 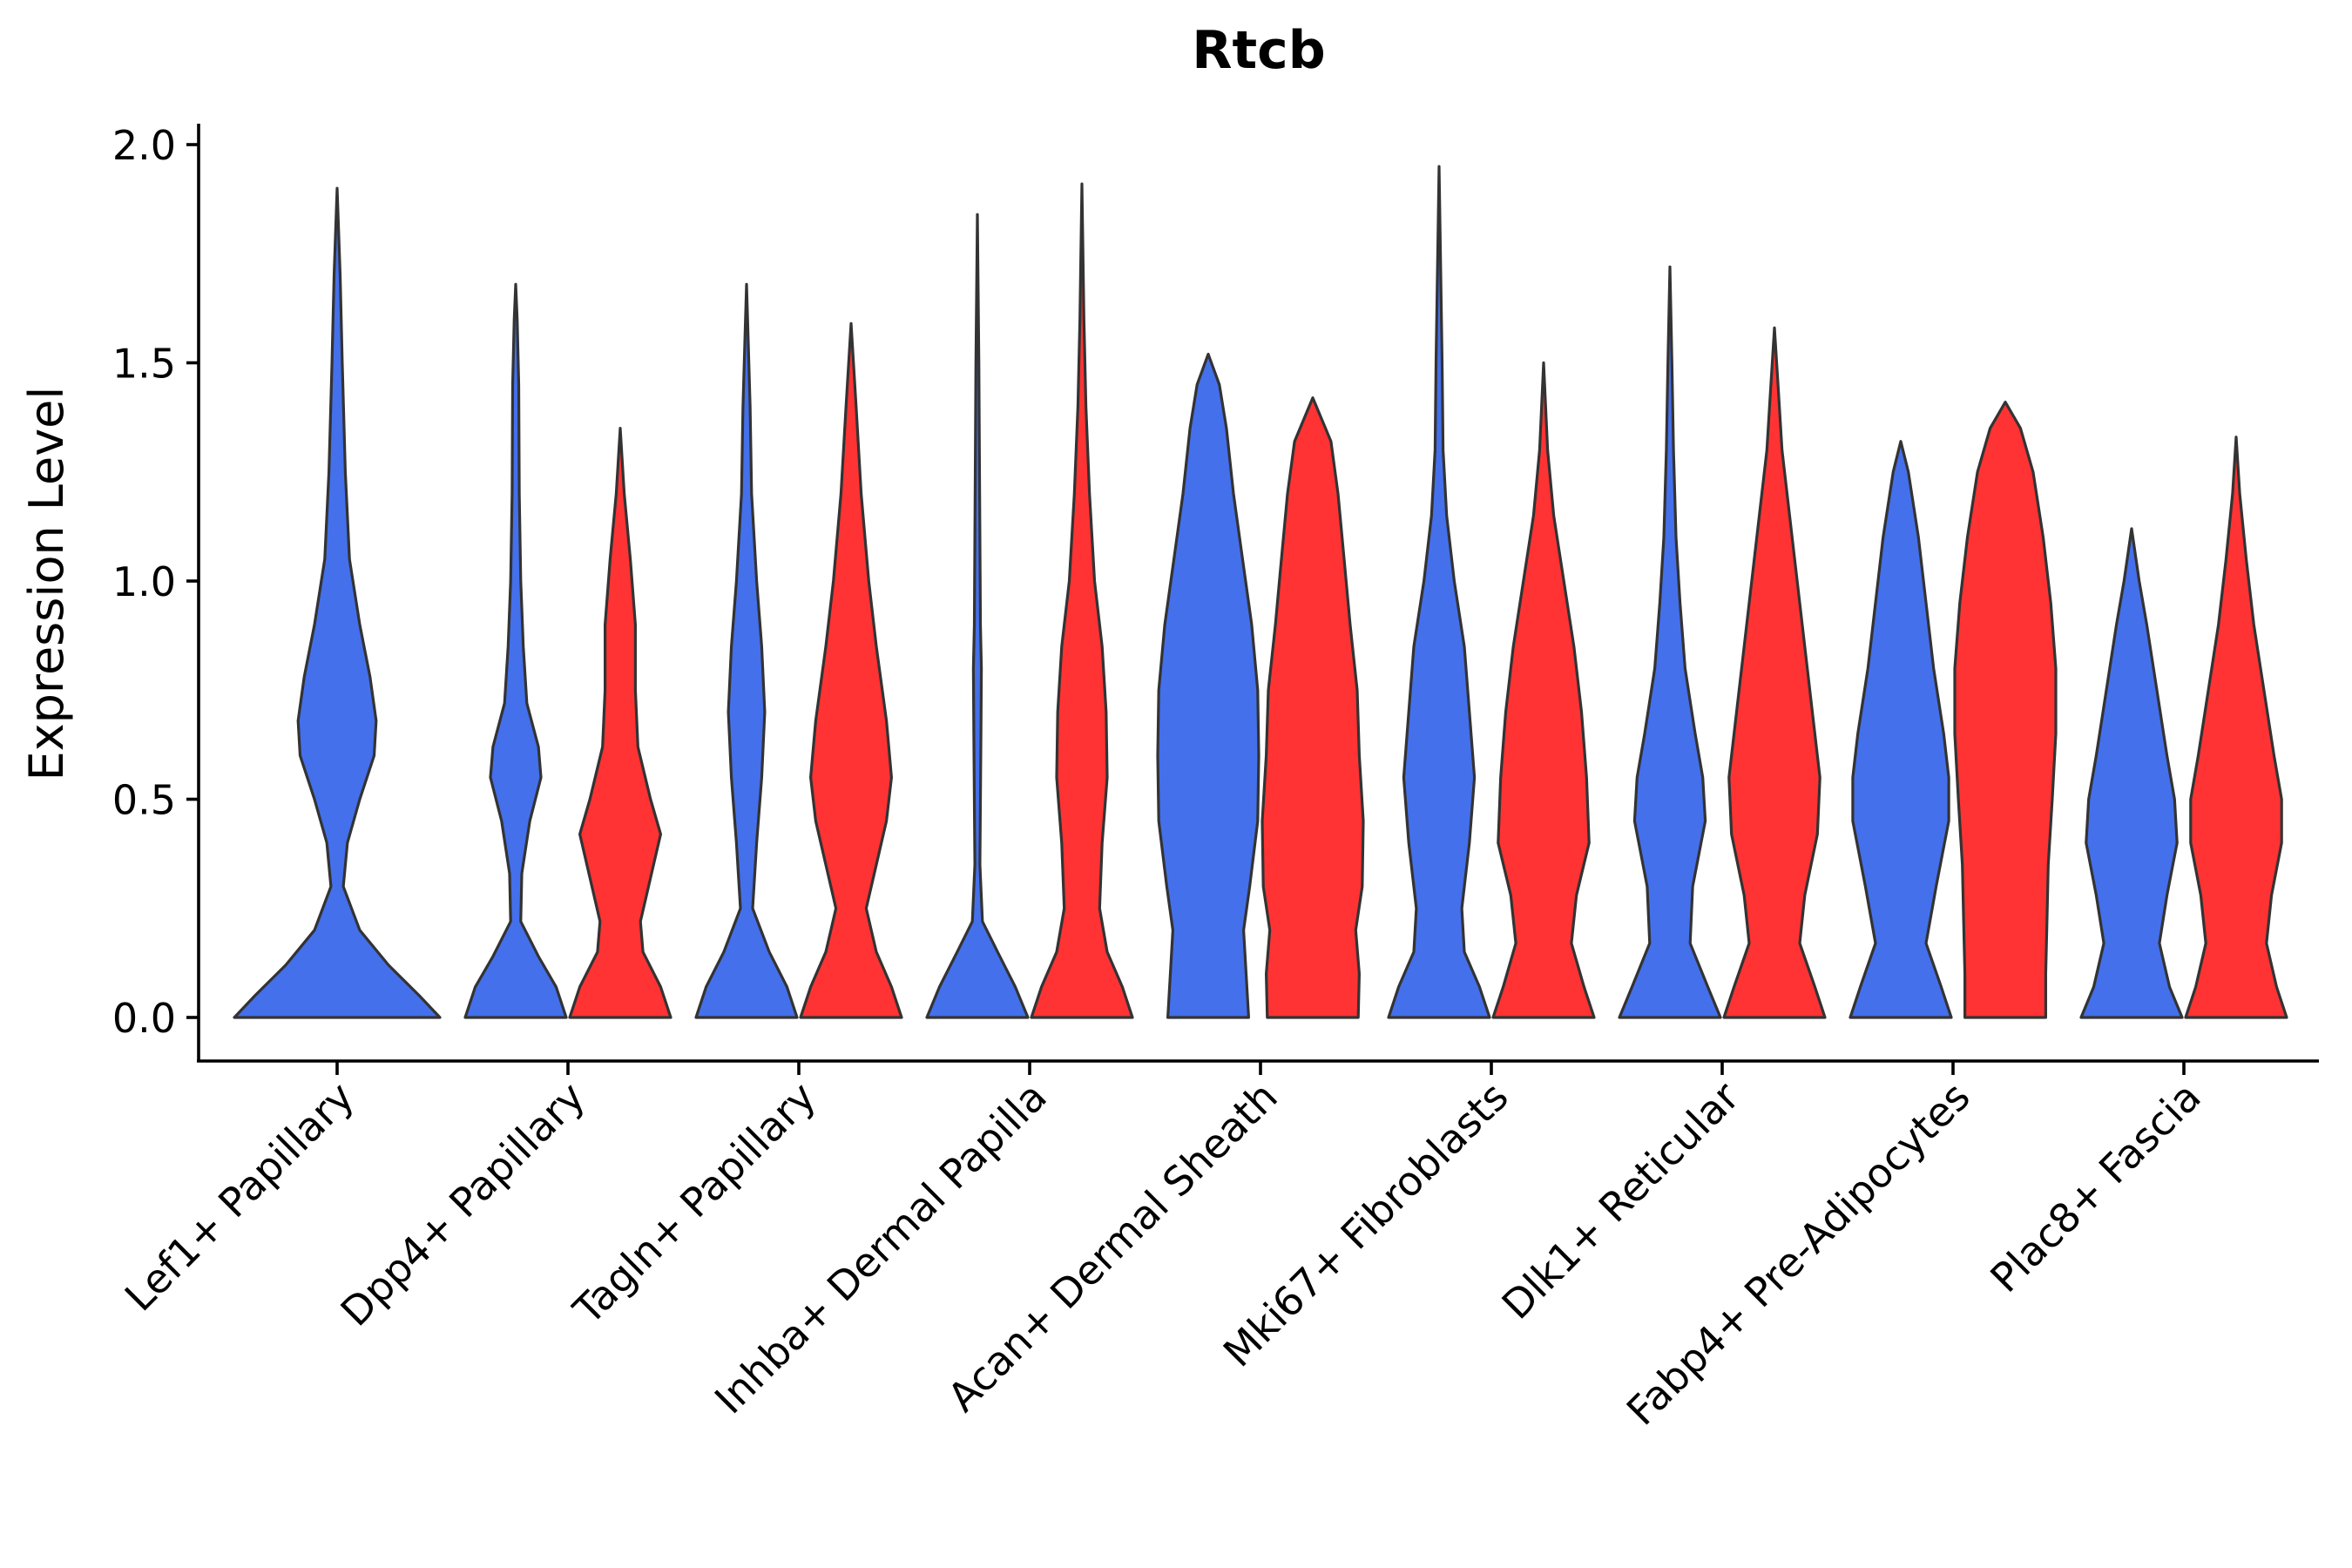 What do you see at coordinates (694, 1204) in the screenshot?
I see `x-tick-label: Tagln+ Papillary` at bounding box center [694, 1204].